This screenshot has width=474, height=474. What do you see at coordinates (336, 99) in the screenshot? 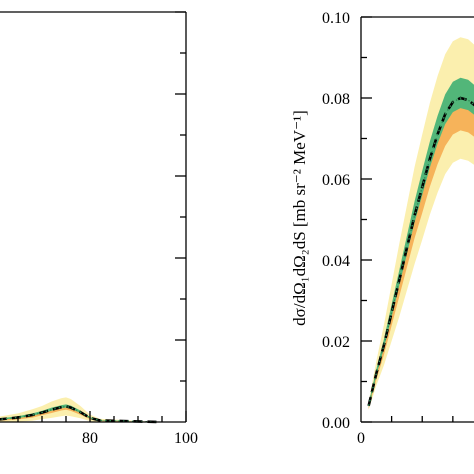
I see `tick-label-4: 0.08` at bounding box center [336, 99].